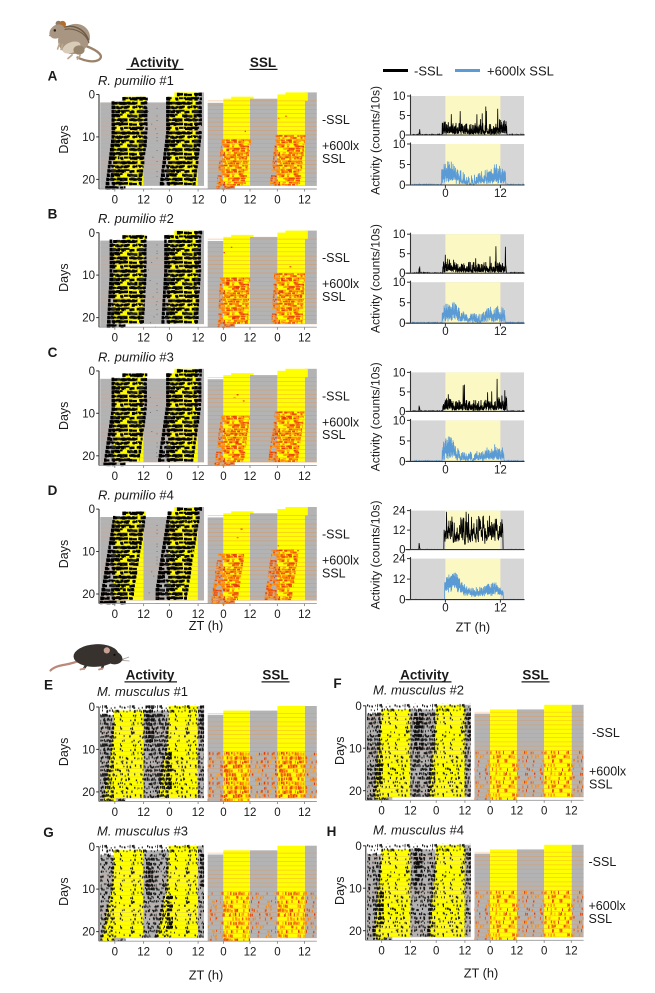 Image resolution: width=655 pixels, height=993 pixels. What do you see at coordinates (418, 690) in the screenshot?
I see `svg-text: M. musculus #2` at bounding box center [418, 690].